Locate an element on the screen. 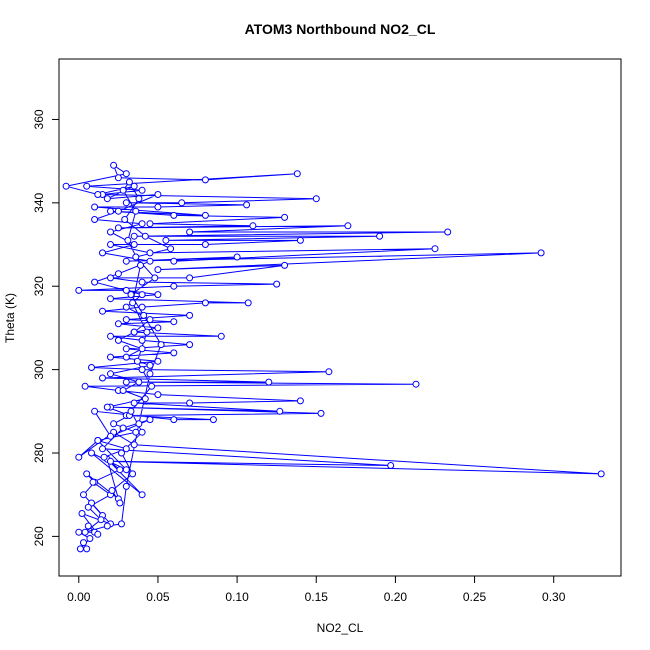  chart-title: ATOM3 Northbound NO2_CL is located at coordinates (340, 29).